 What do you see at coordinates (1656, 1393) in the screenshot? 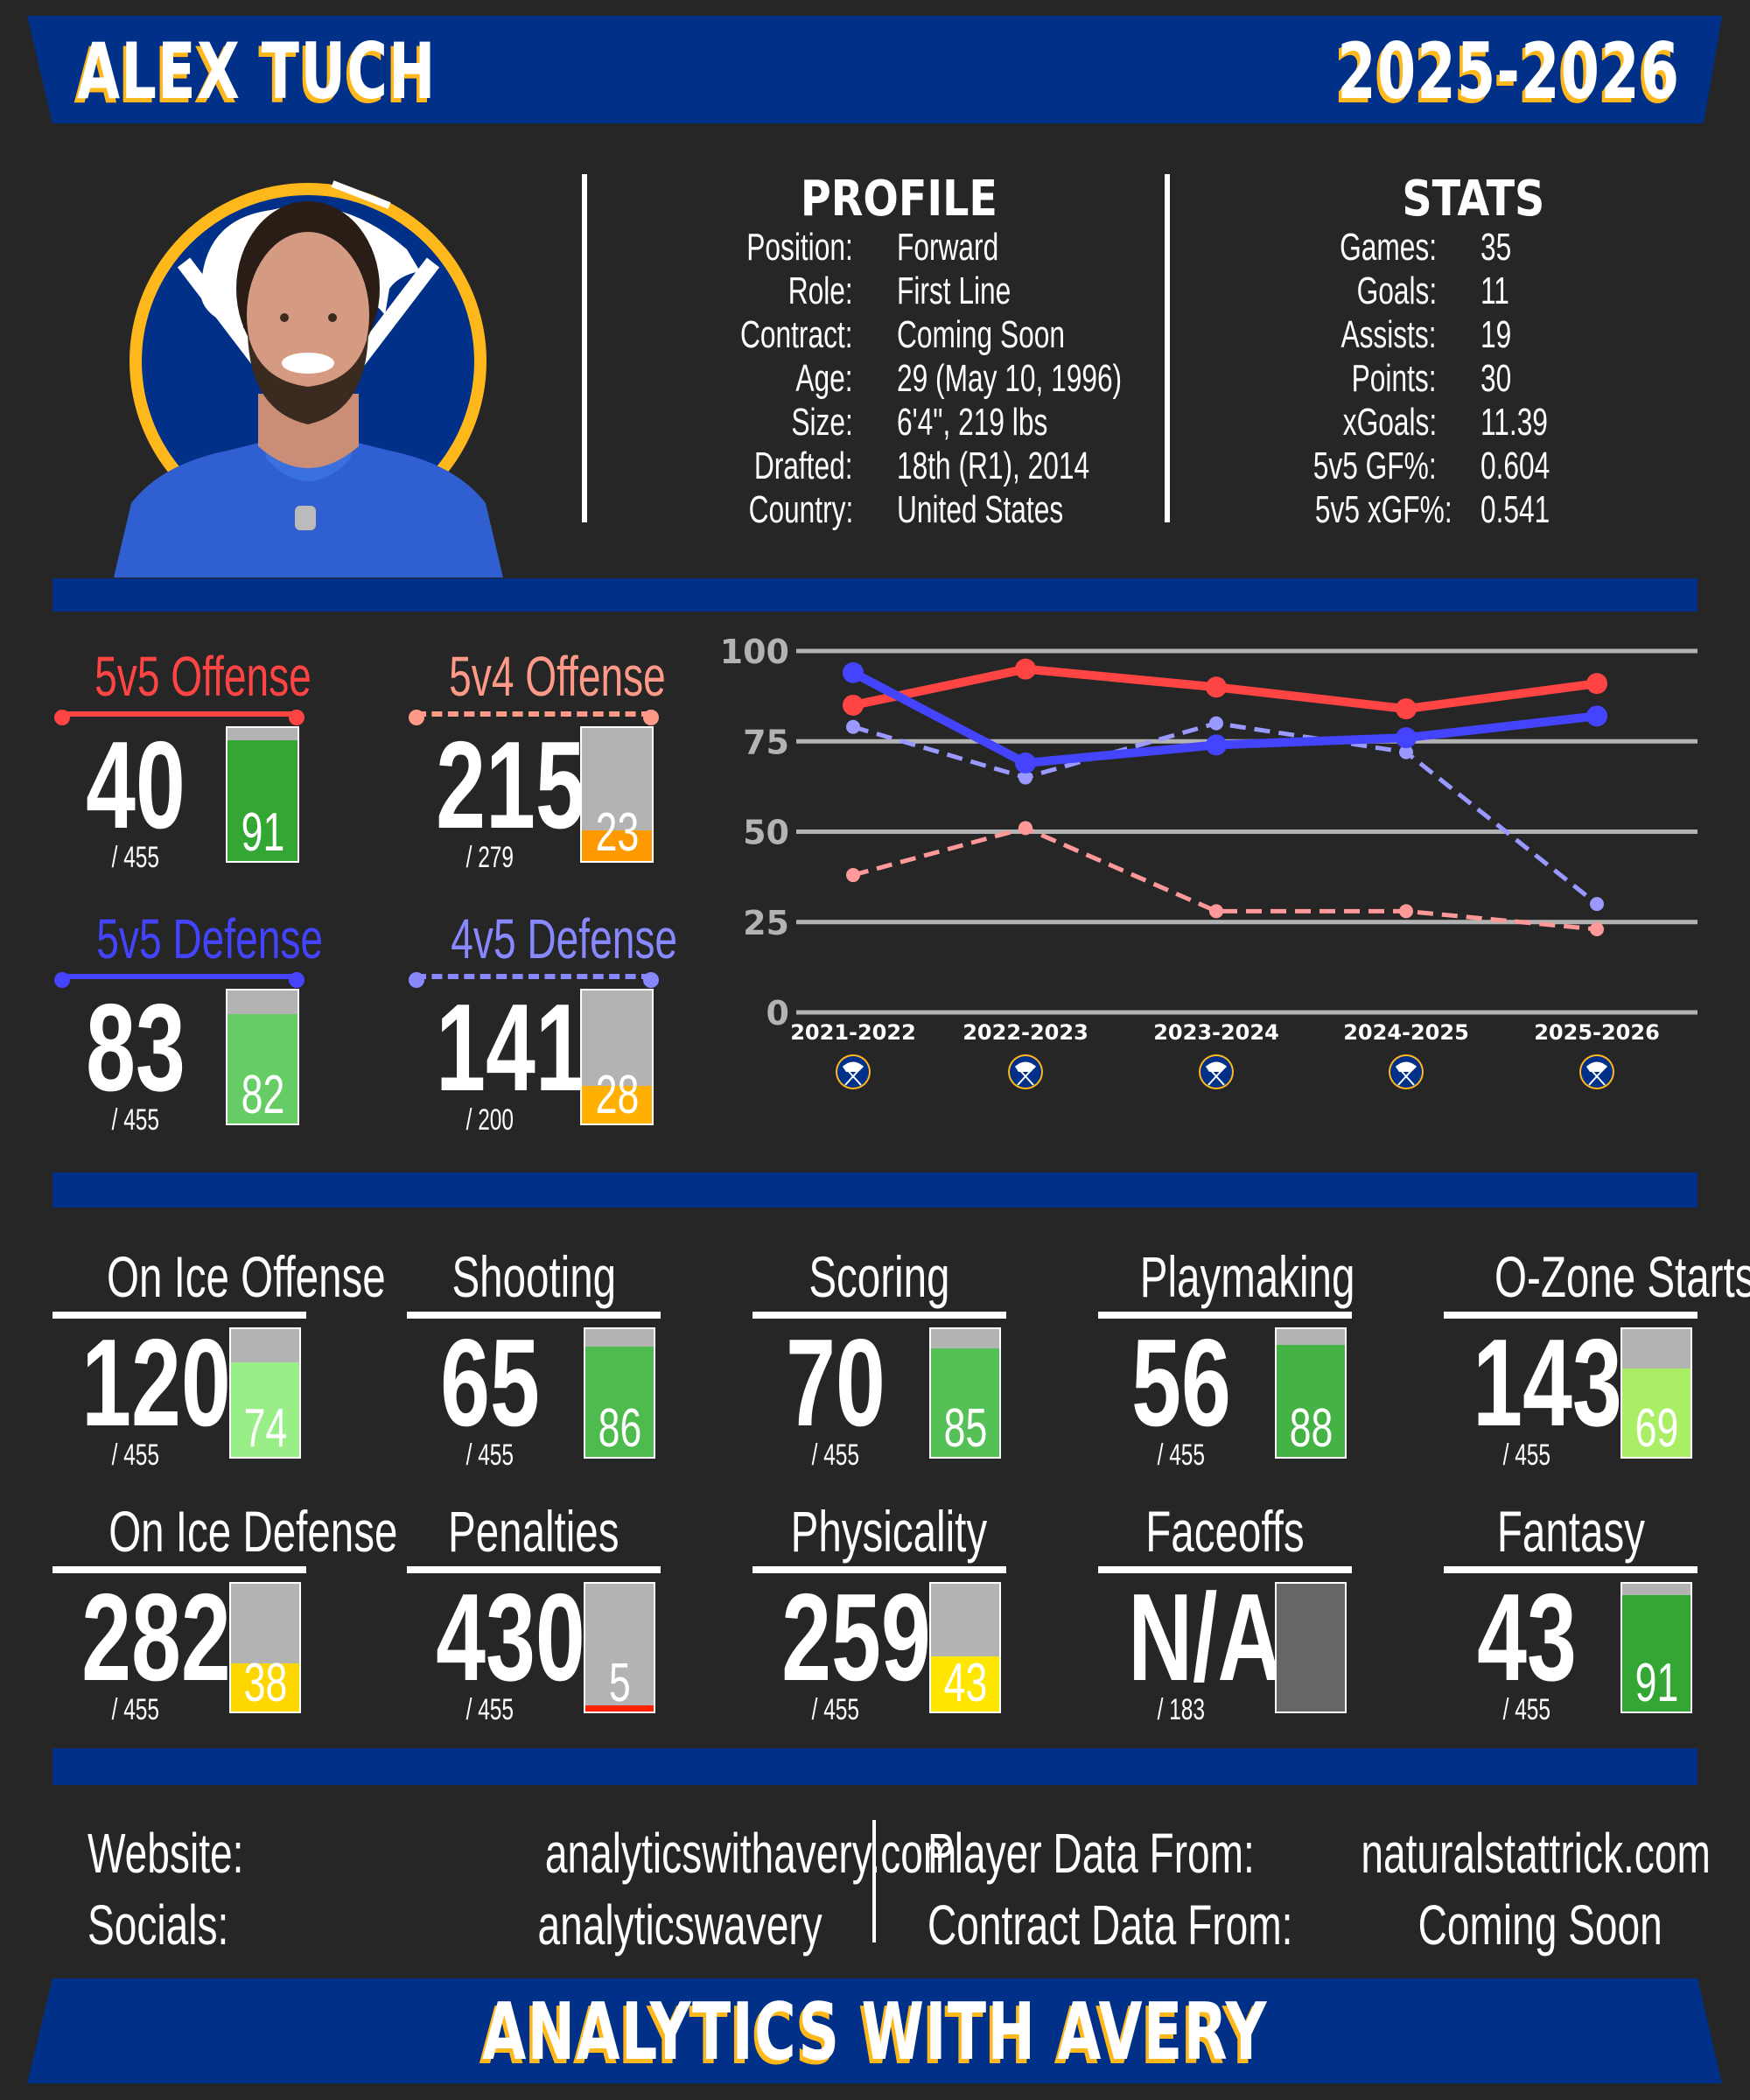
I see `percentile-bar: 69` at bounding box center [1656, 1393].